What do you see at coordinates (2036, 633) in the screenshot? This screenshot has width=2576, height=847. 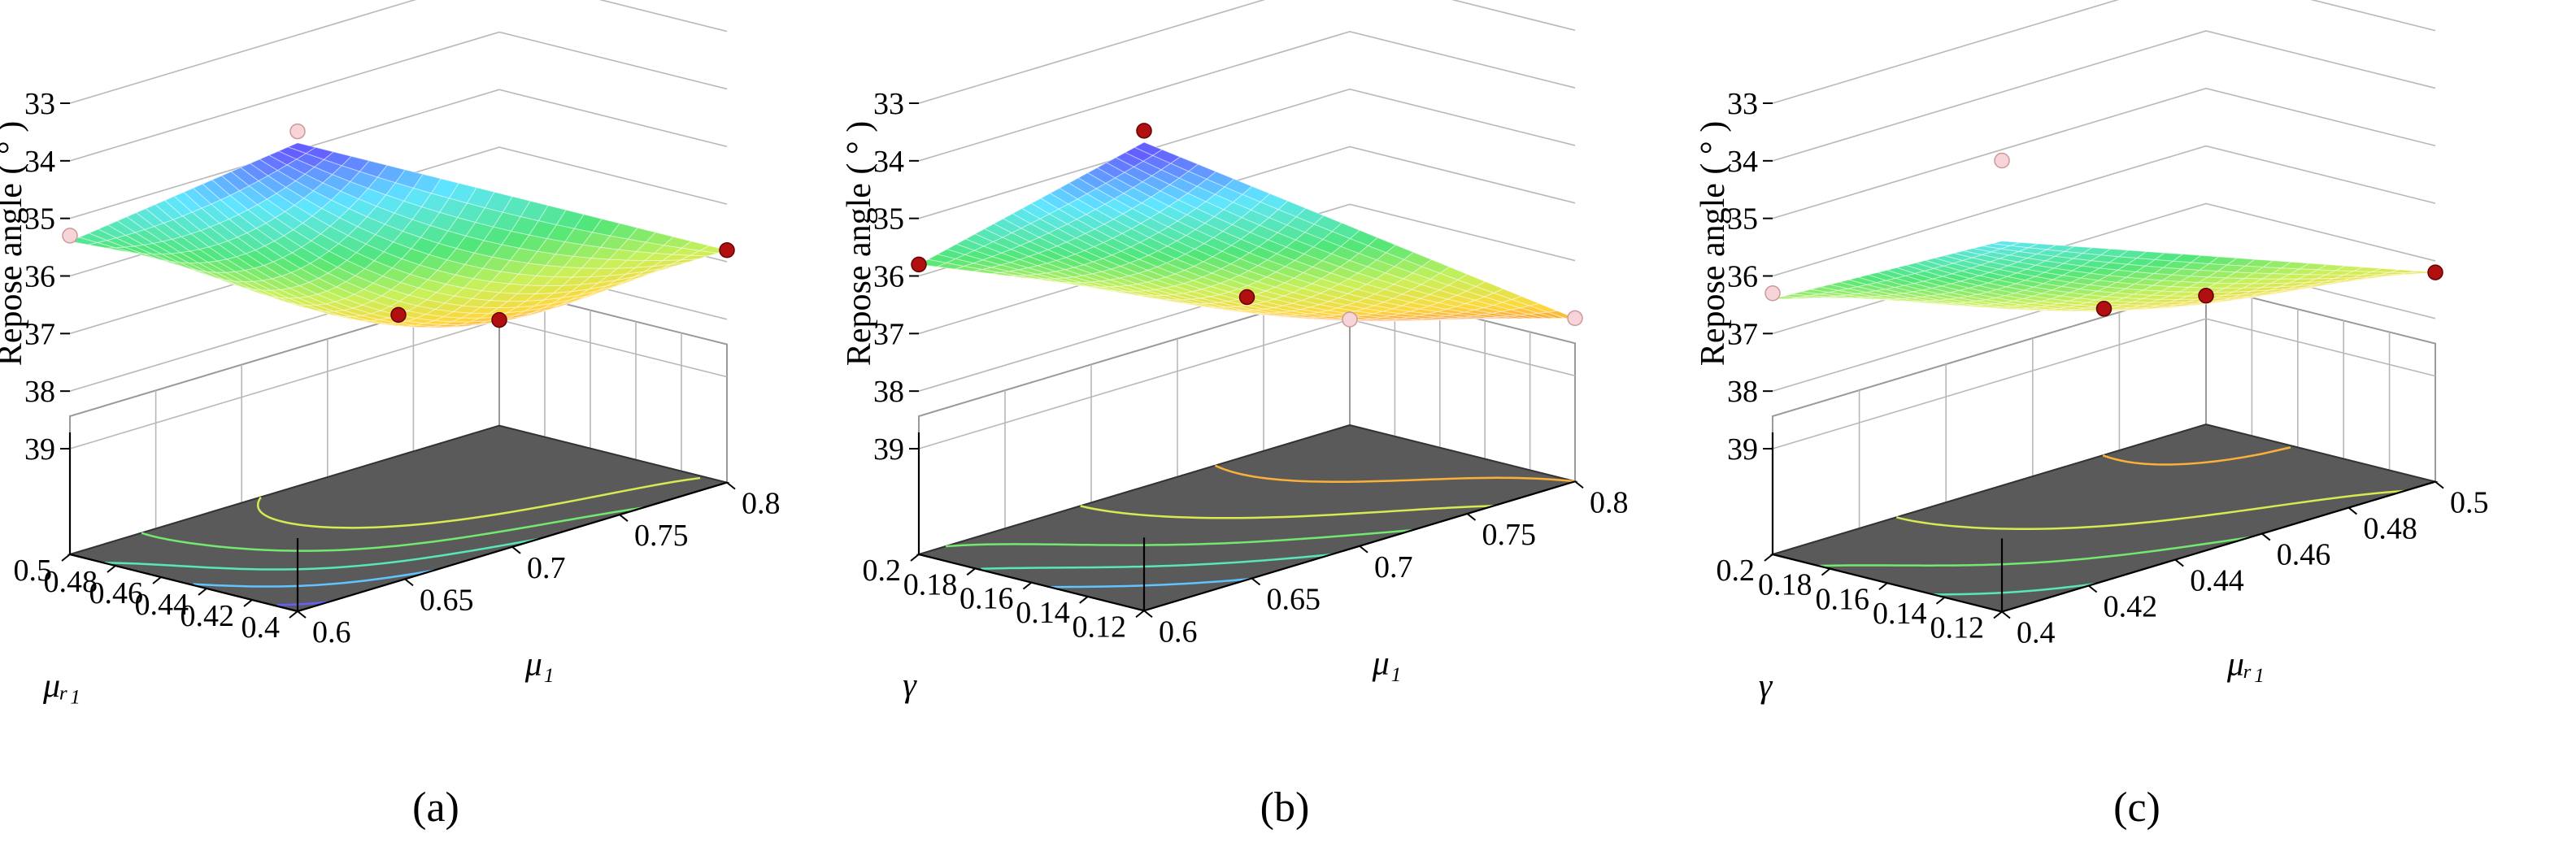 I see `x-tick-label: 0.4` at bounding box center [2036, 633].